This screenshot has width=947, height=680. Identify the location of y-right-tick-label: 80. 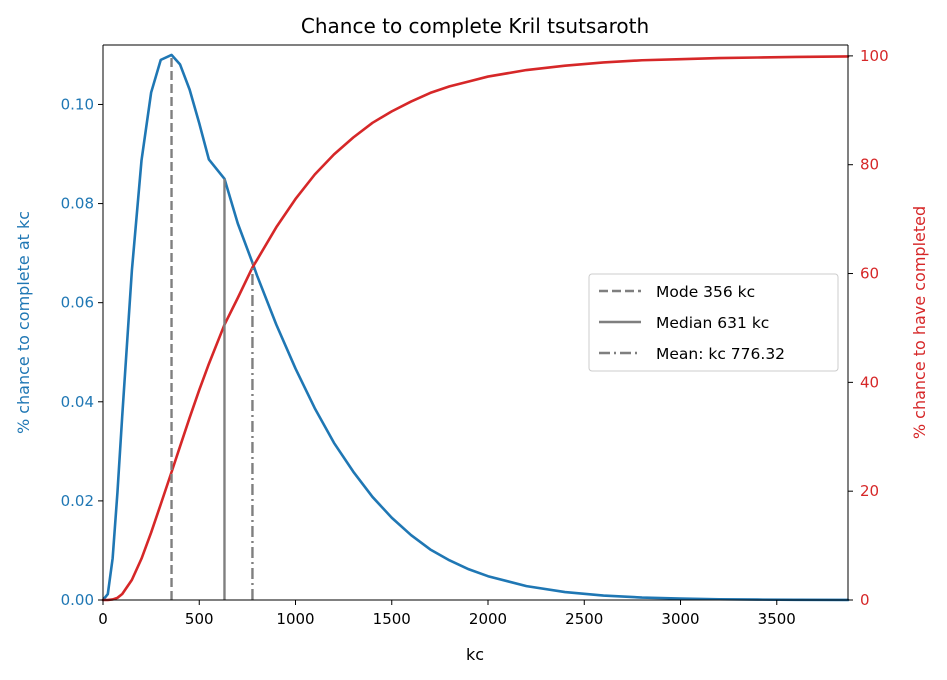
(869, 165).